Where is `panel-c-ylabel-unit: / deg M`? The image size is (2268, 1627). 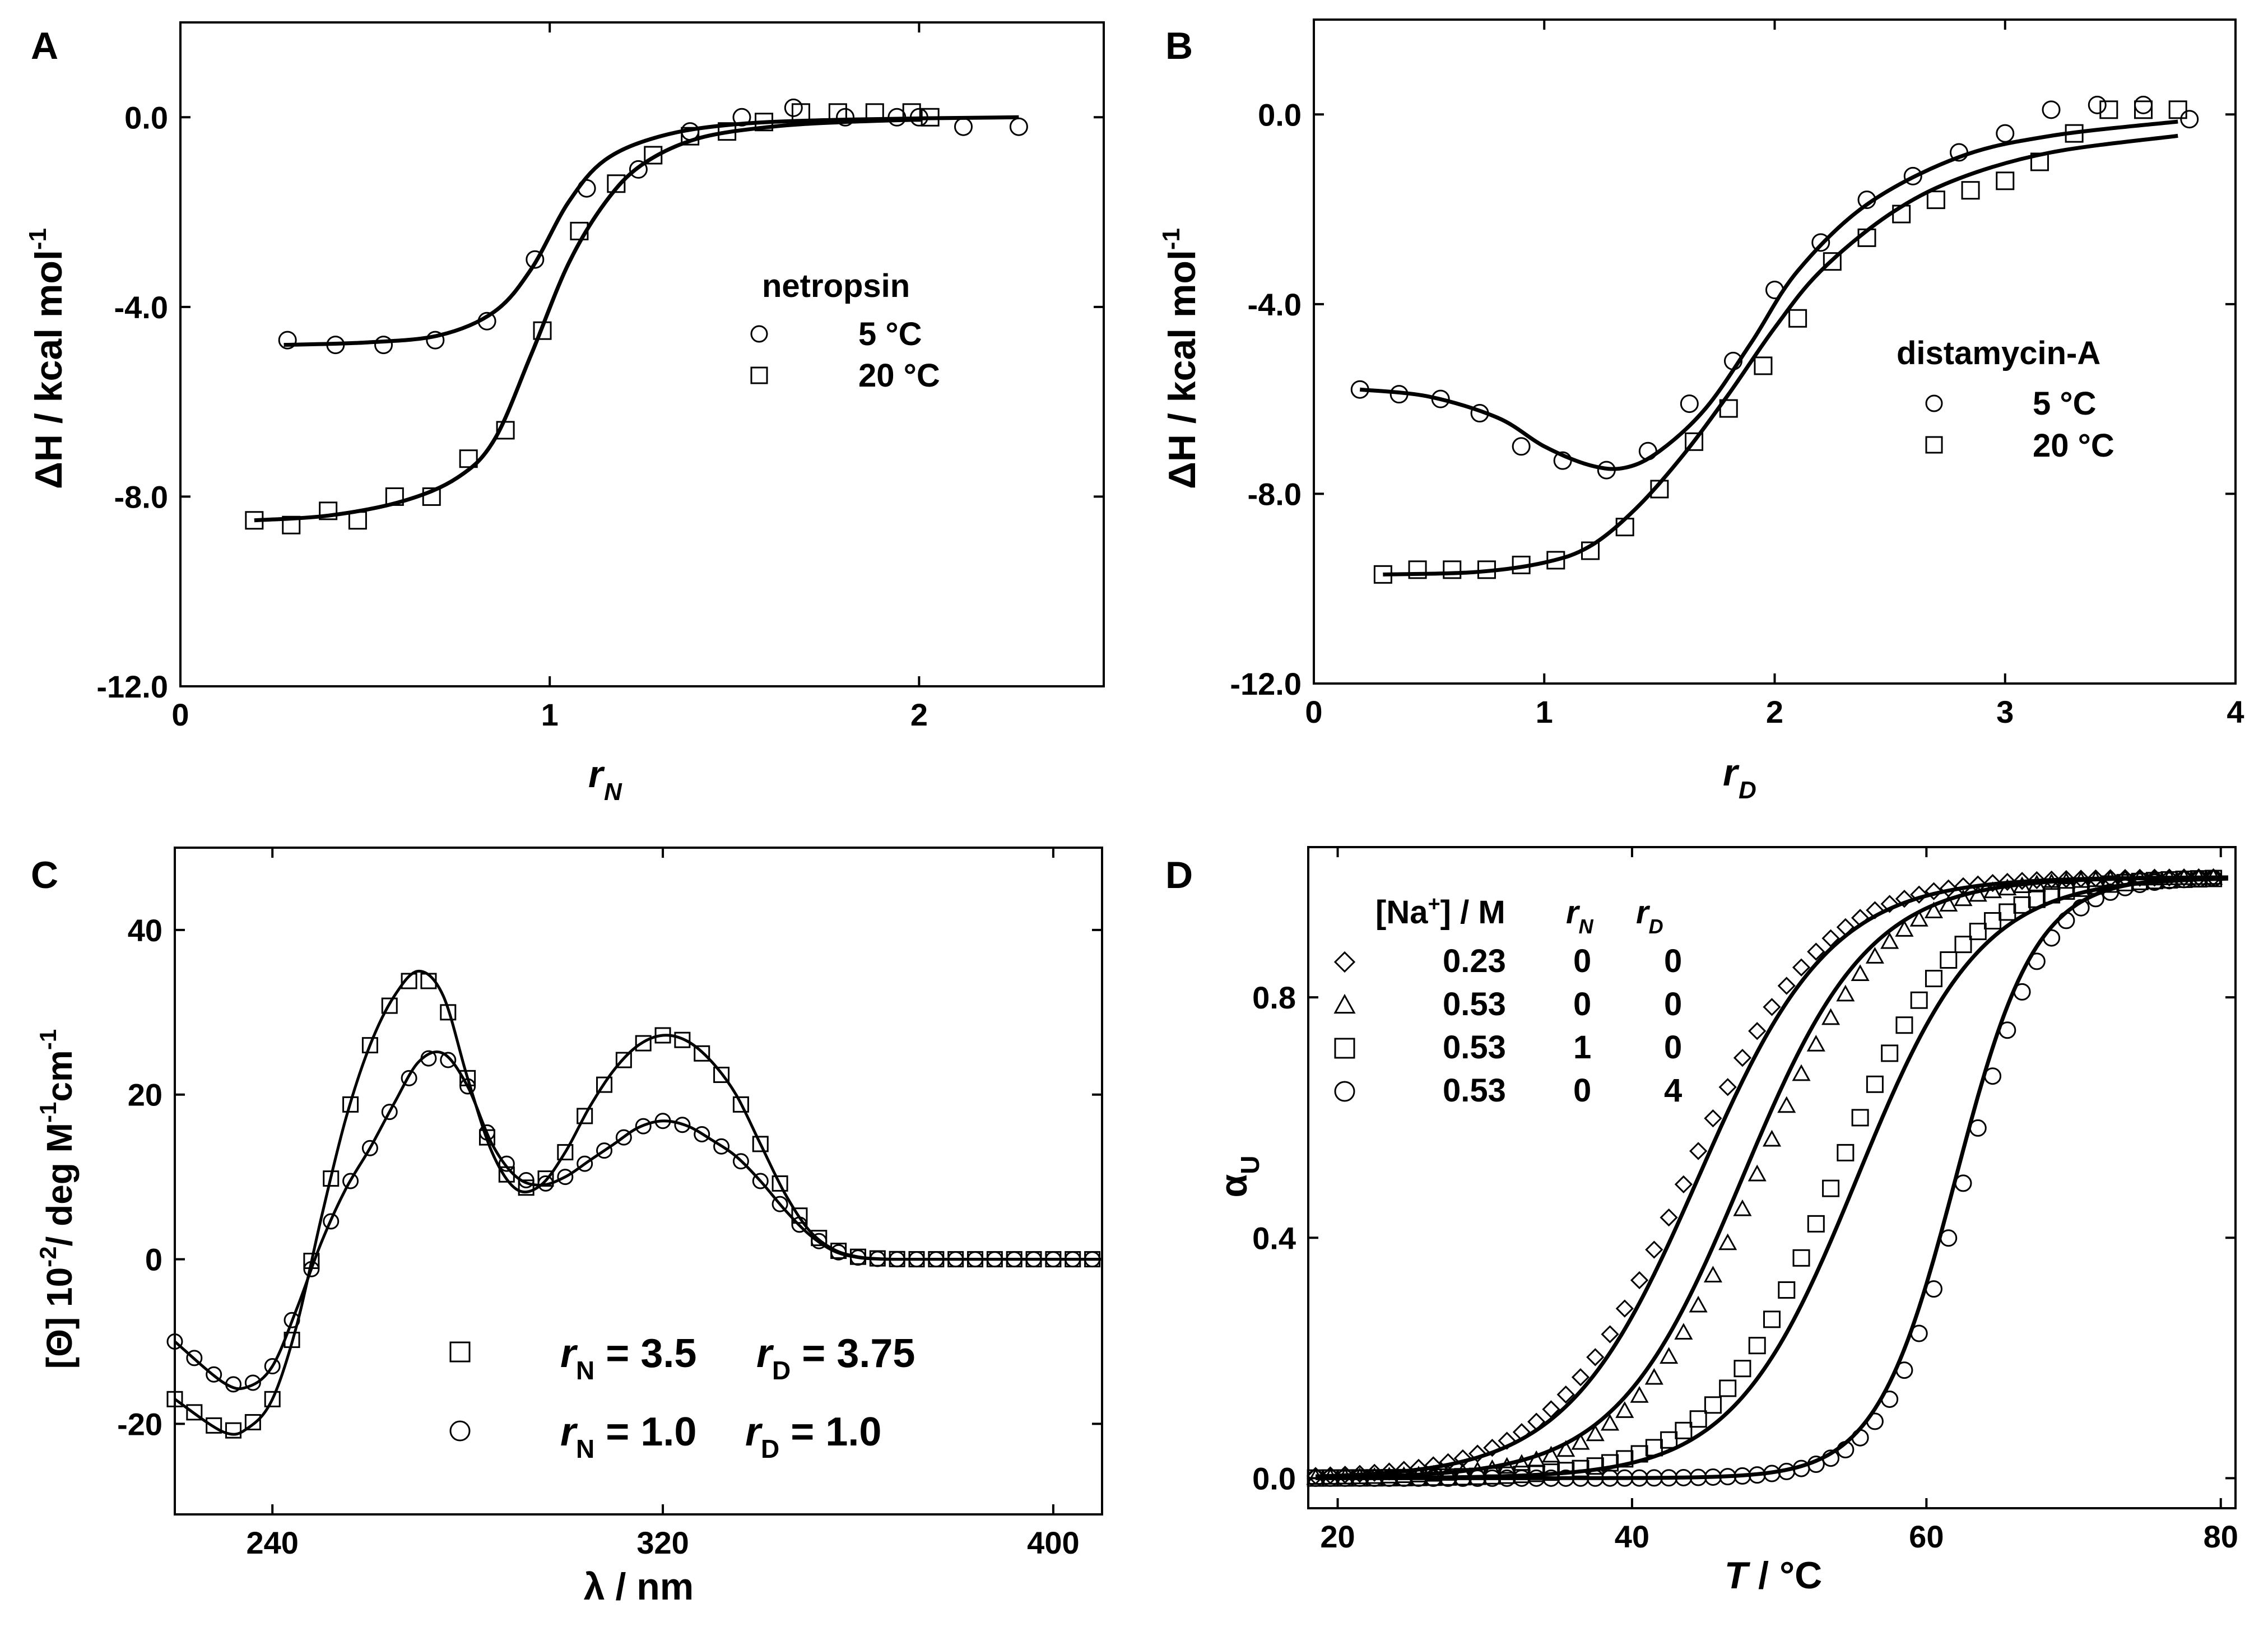
panel-c-ylabel-unit: / deg M is located at coordinates (59, 1184).